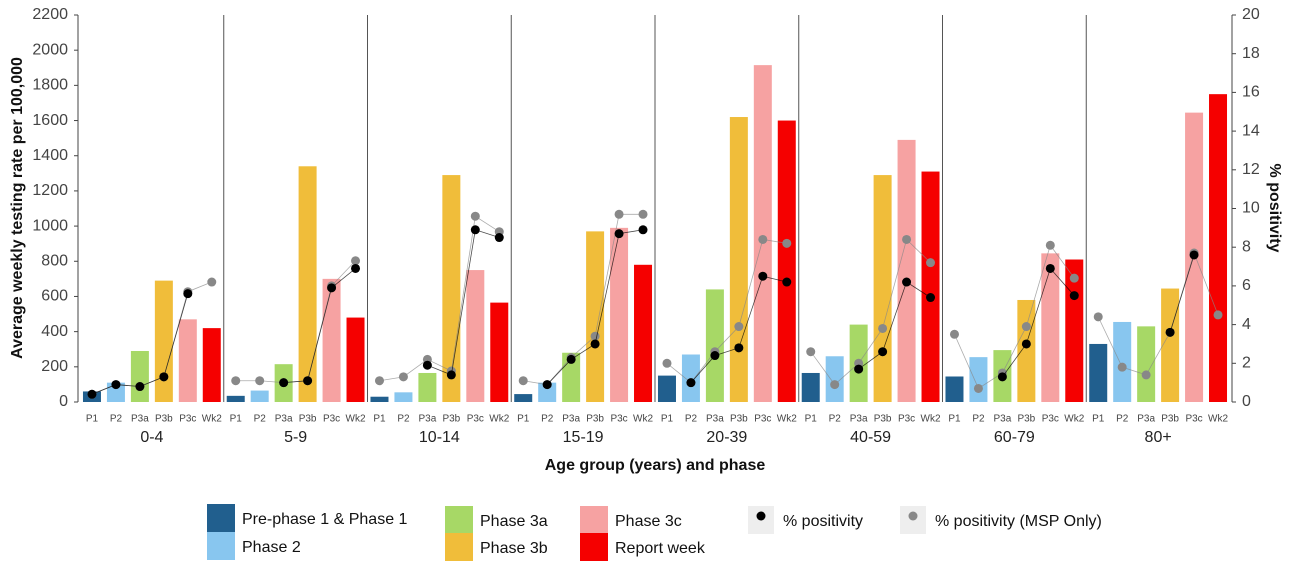 The image size is (1292, 561). Describe the element at coordinates (1158, 437) in the screenshot. I see `x-group-label: 80+` at that location.